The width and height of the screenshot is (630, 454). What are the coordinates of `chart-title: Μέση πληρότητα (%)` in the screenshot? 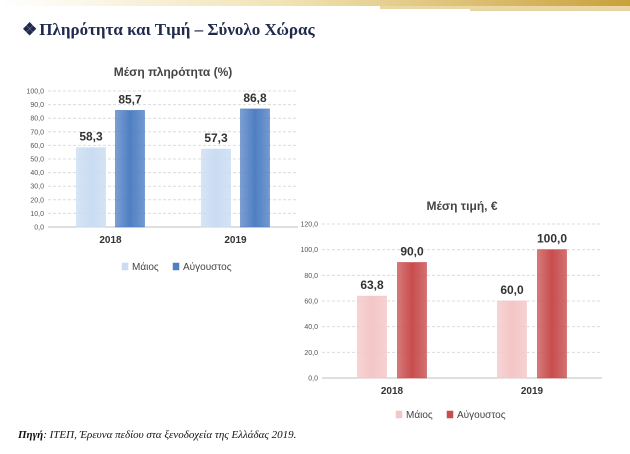 It's located at (173, 72).